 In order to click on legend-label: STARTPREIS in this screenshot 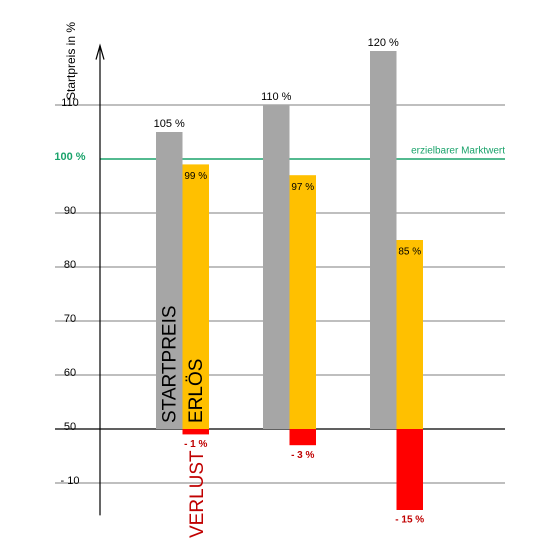, I will do `click(169, 364)`.